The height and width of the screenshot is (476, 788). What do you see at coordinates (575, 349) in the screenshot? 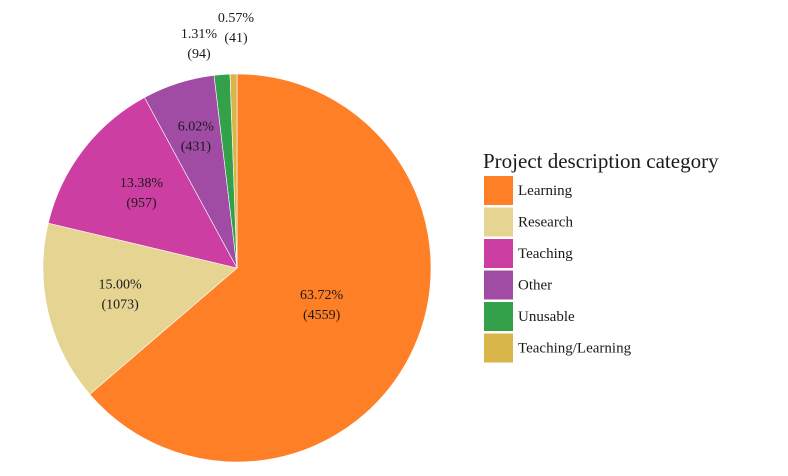
I see `legend-label: Teaching/Learning` at bounding box center [575, 349].